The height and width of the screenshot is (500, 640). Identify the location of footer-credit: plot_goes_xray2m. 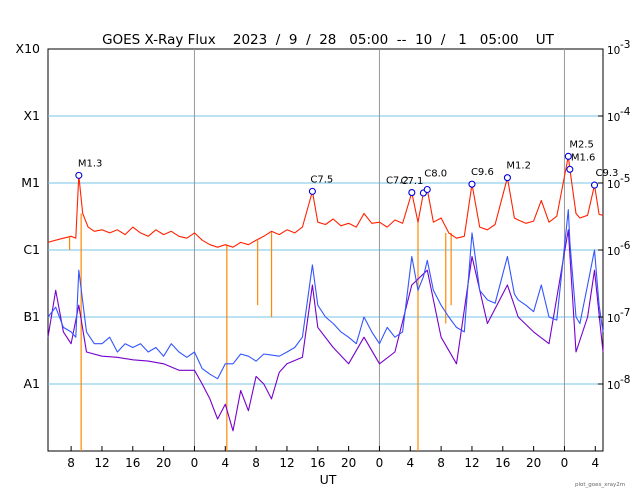
(600, 485).